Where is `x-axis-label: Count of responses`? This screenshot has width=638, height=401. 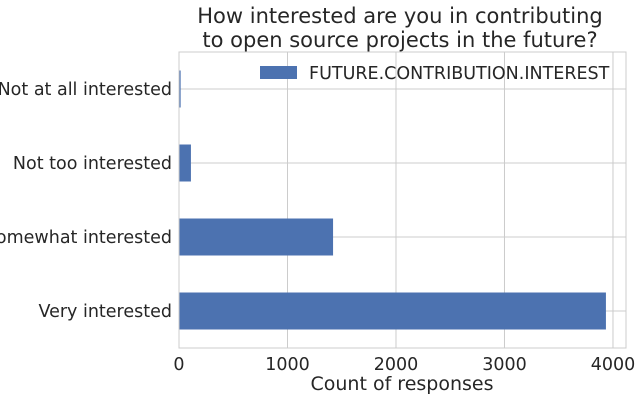 x-axis-label: Count of responses is located at coordinates (401, 384).